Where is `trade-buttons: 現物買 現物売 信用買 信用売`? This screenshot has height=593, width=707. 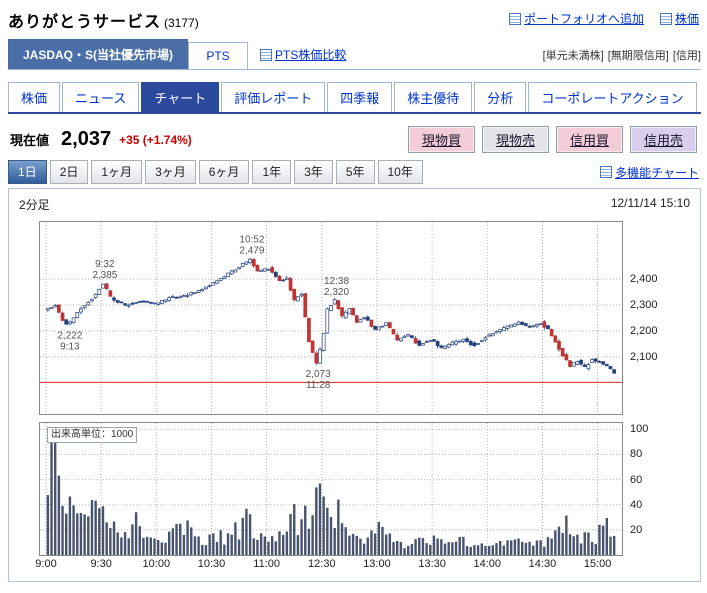
trade-buttons: 現物買 現物売 信用買 信用売 is located at coordinates (552, 139).